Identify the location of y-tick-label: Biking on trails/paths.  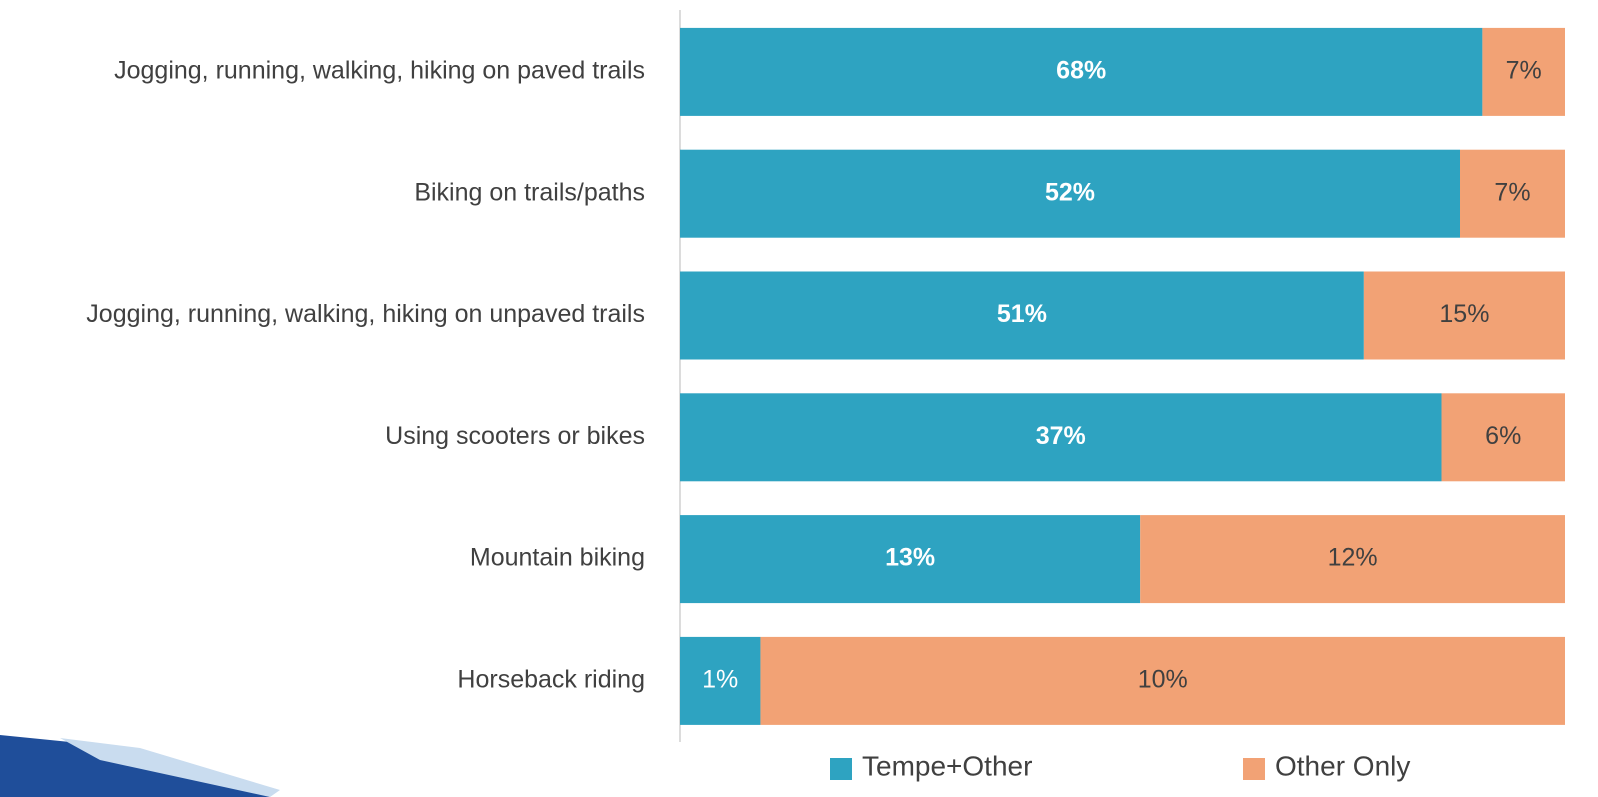
(529, 192).